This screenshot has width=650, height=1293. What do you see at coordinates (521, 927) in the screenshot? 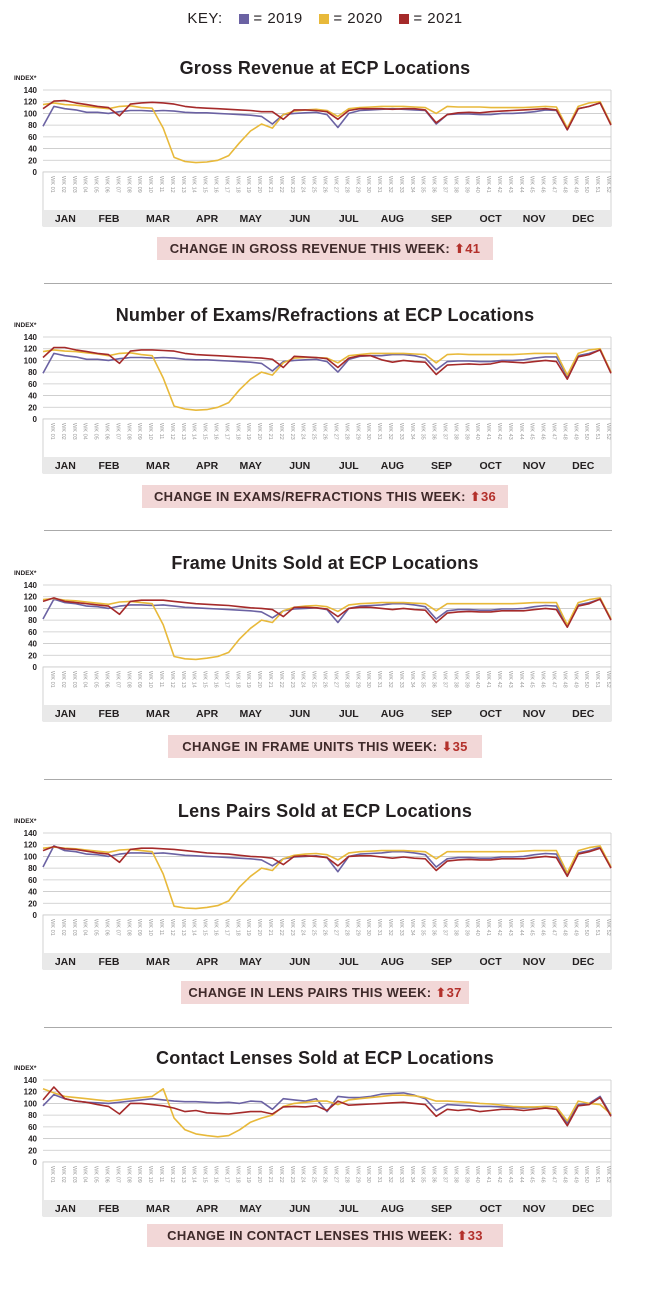
I see `x-tick-label: WK 44` at bounding box center [521, 927].